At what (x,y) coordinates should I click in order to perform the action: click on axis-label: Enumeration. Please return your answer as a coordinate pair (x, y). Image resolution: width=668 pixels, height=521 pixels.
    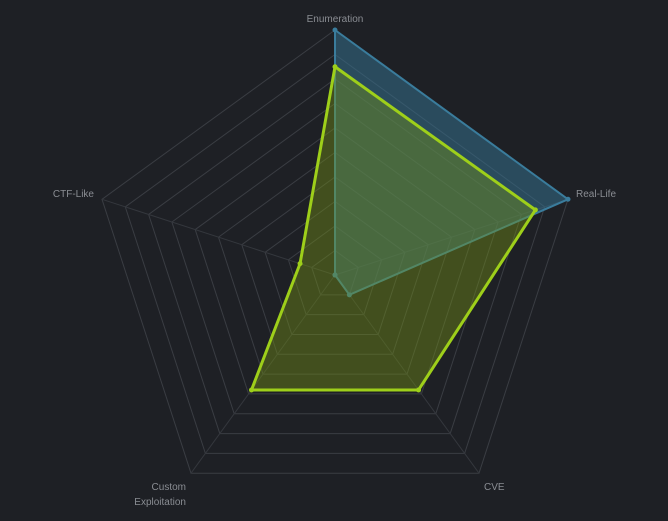
    Looking at the image, I should click on (335, 19).